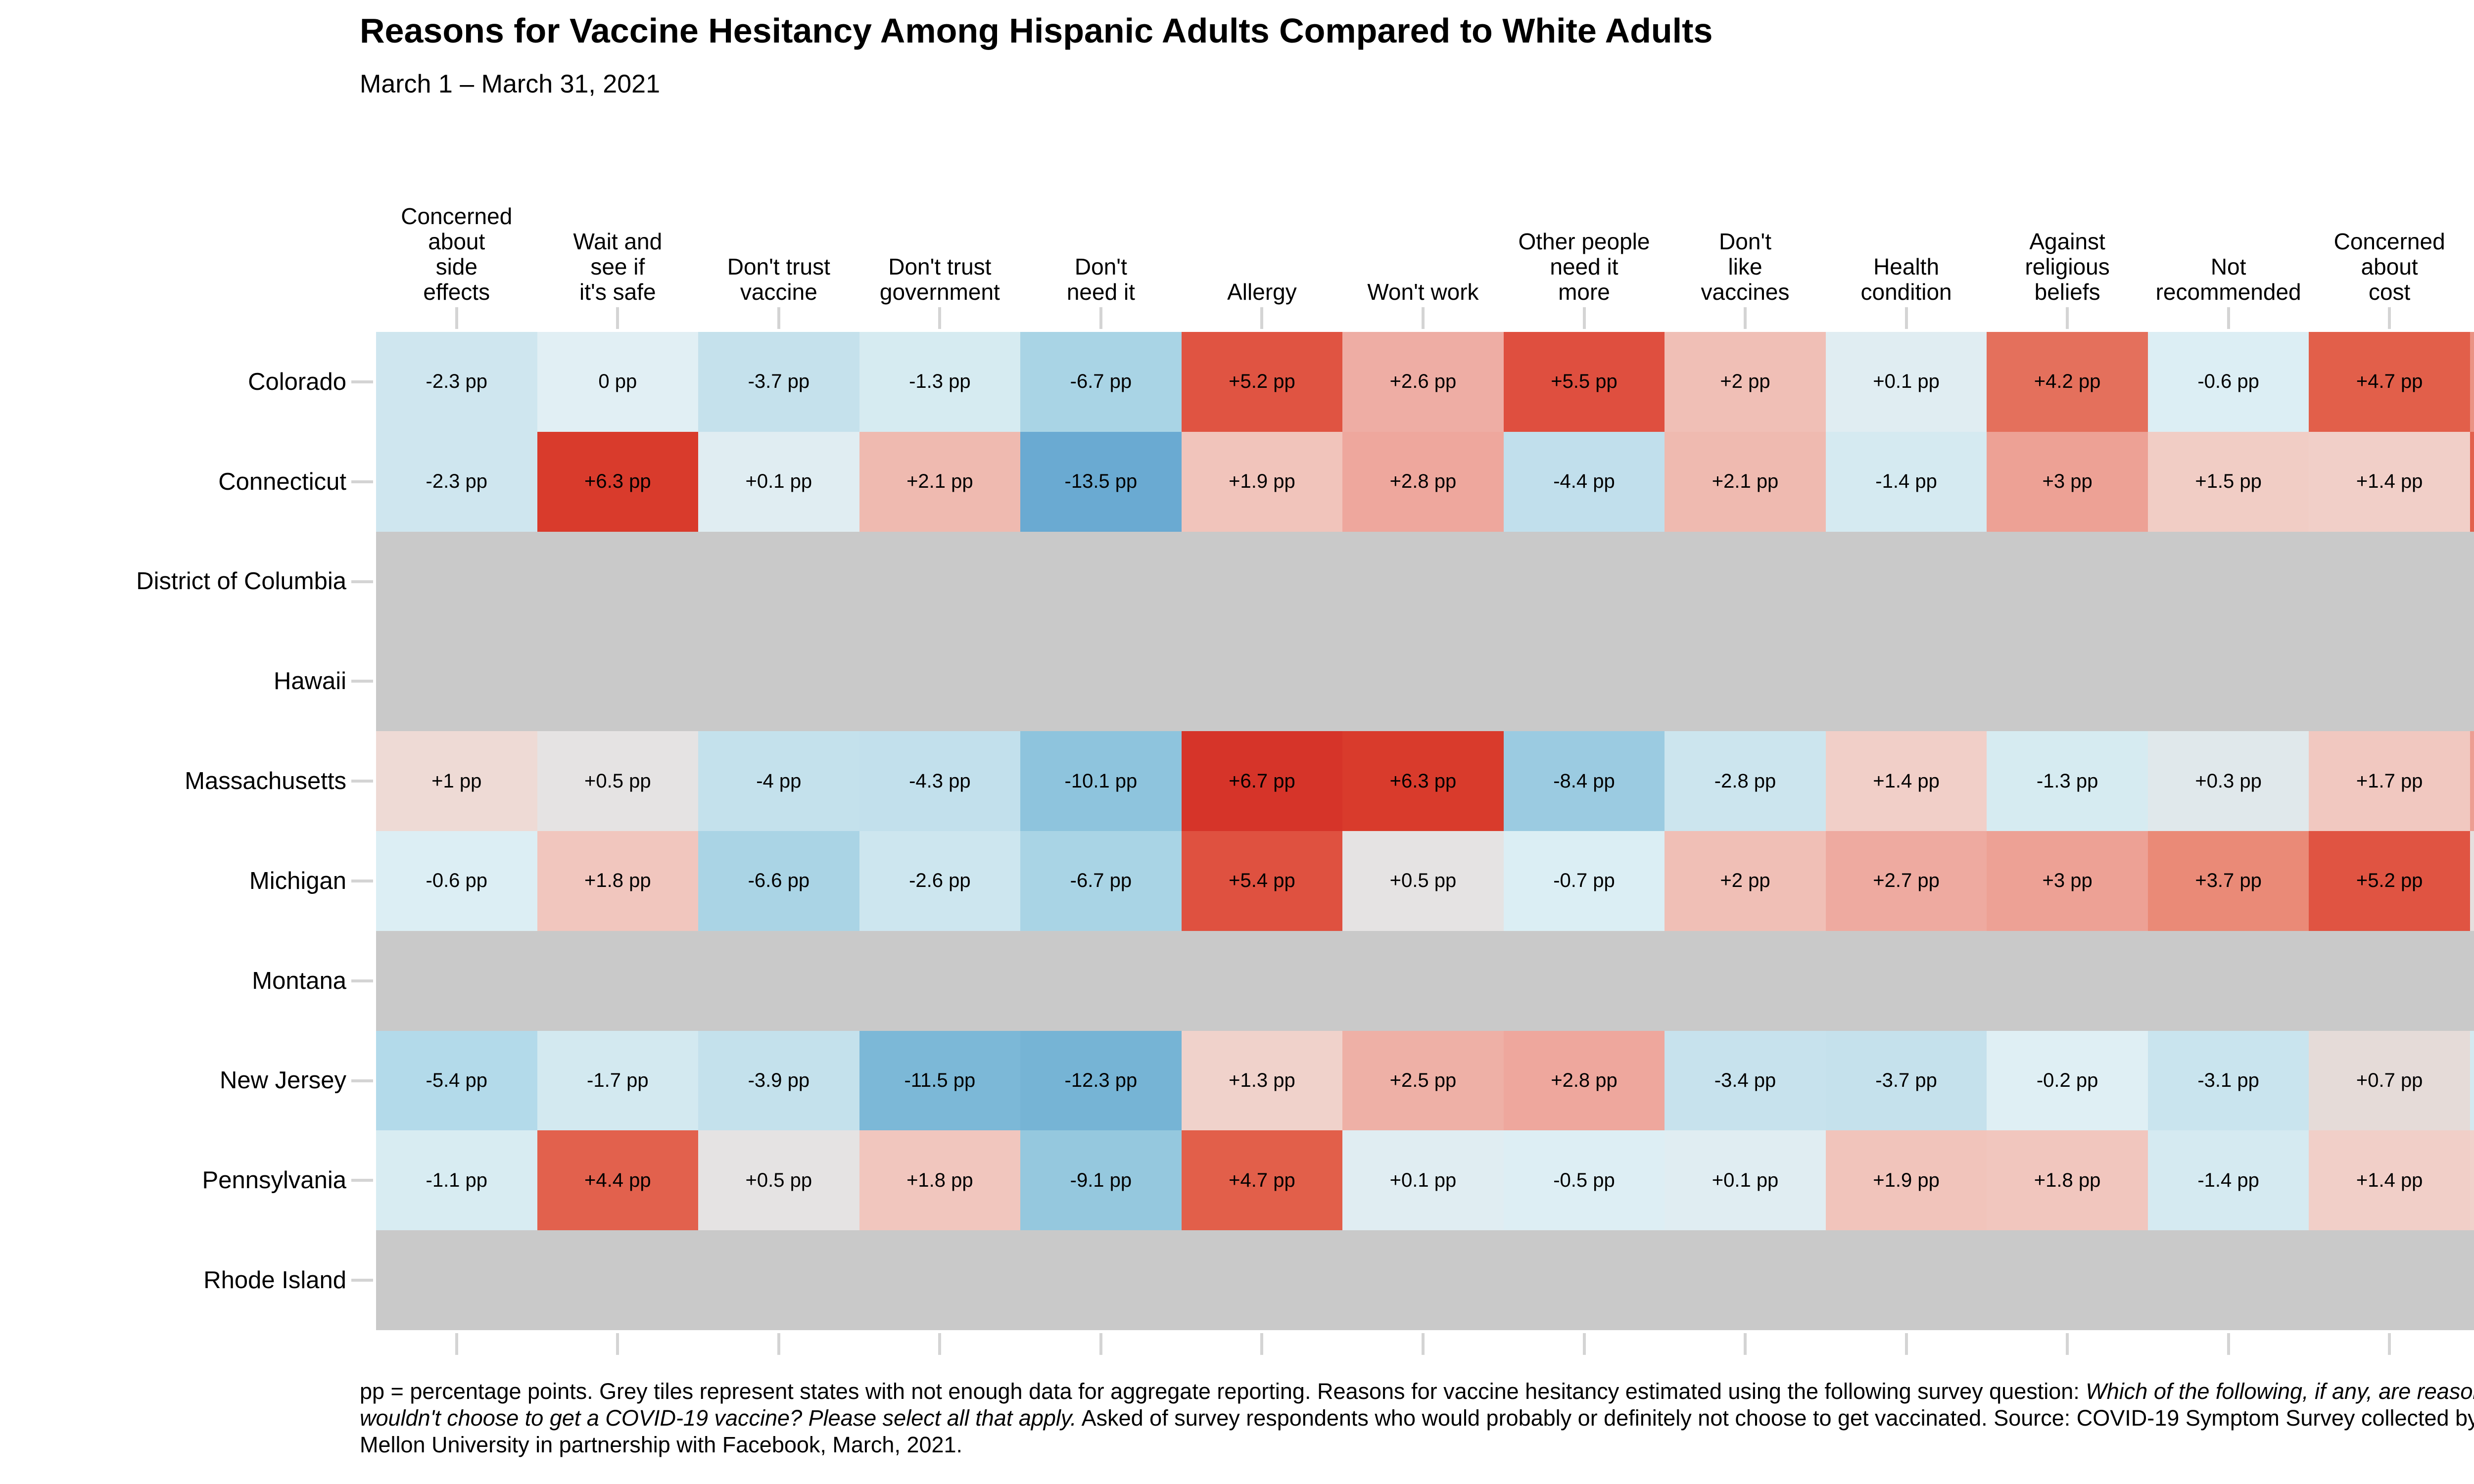 The width and height of the screenshot is (2474, 1484). I want to click on column-header: Don't need it, so click(1100, 279).